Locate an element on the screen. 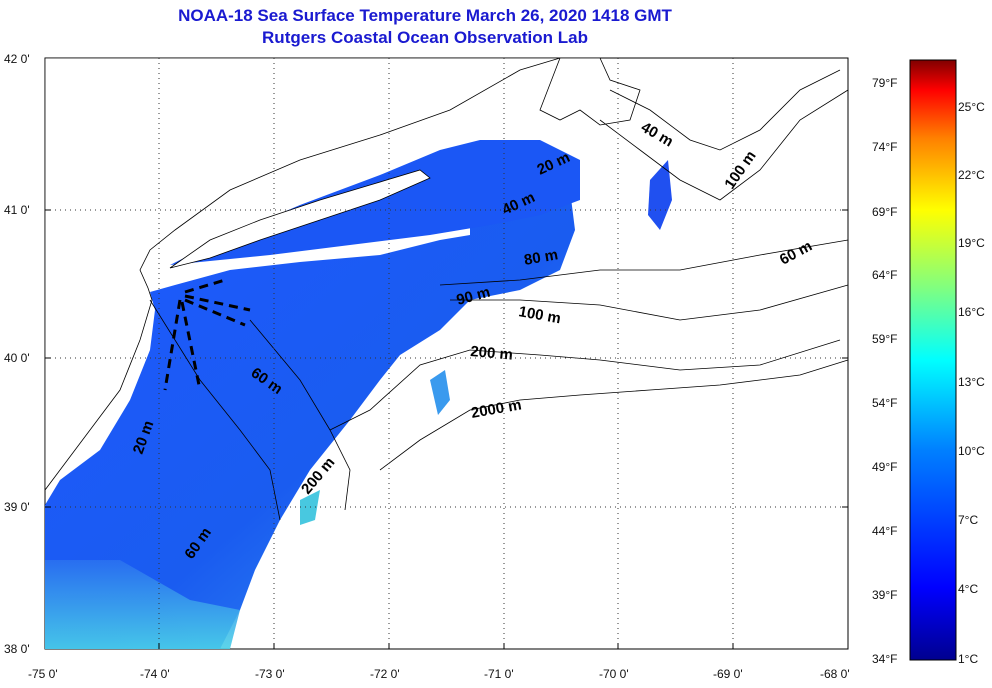 This screenshot has width=992, height=688. colorbar-c-label: 10°C is located at coordinates (971, 451).